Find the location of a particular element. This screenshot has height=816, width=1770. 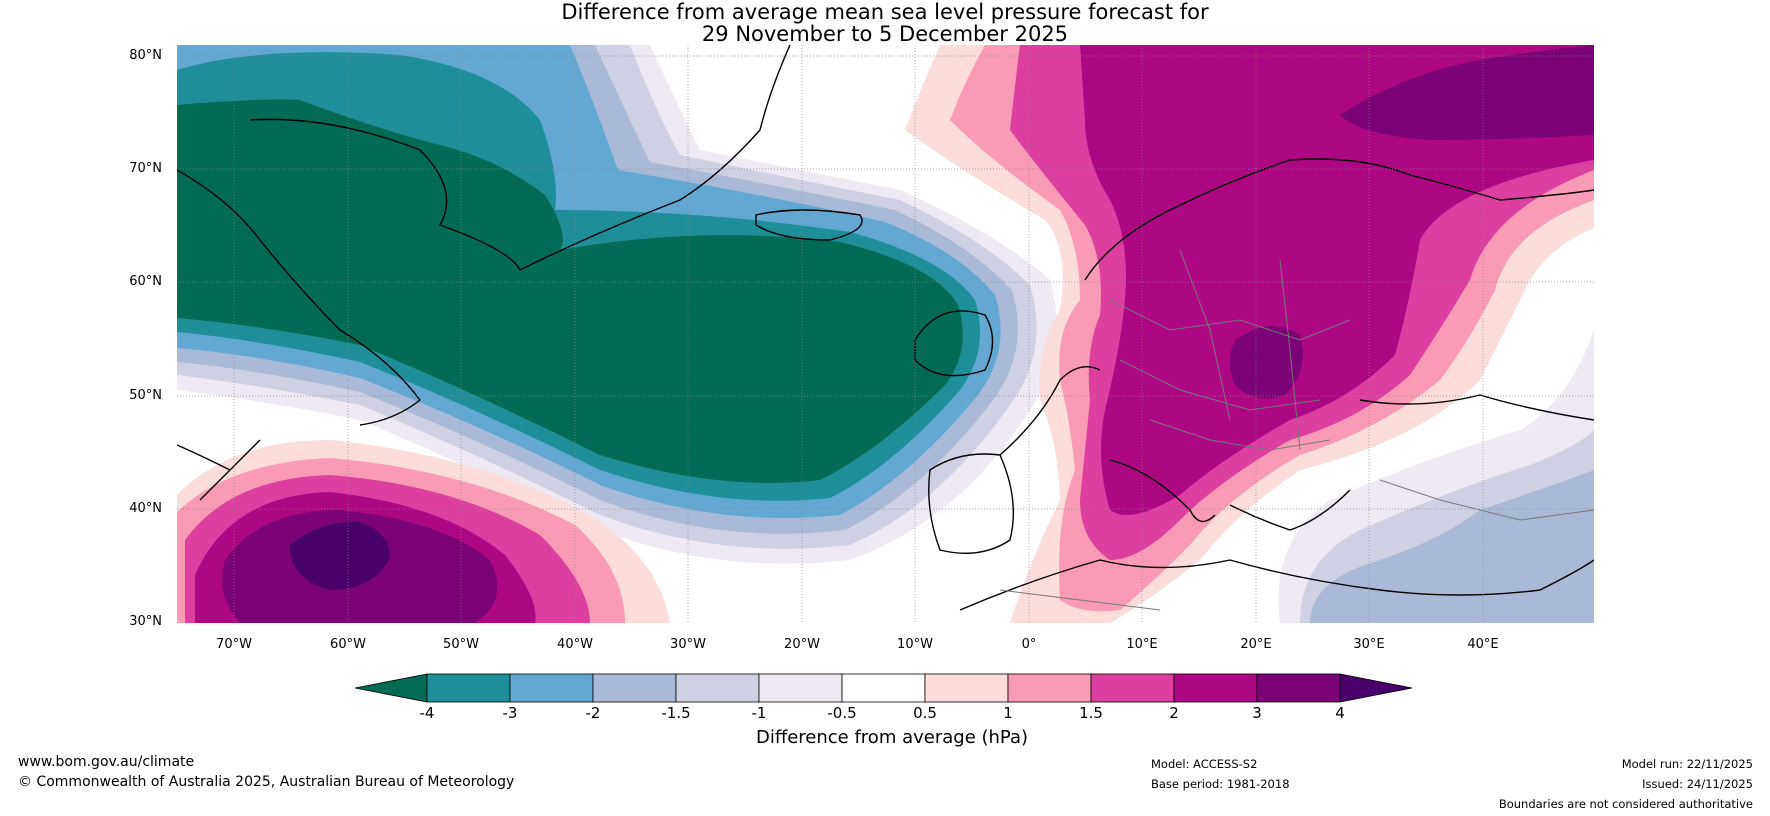

footer-base-period: Base period: 1981-2018 is located at coordinates (1220, 784).